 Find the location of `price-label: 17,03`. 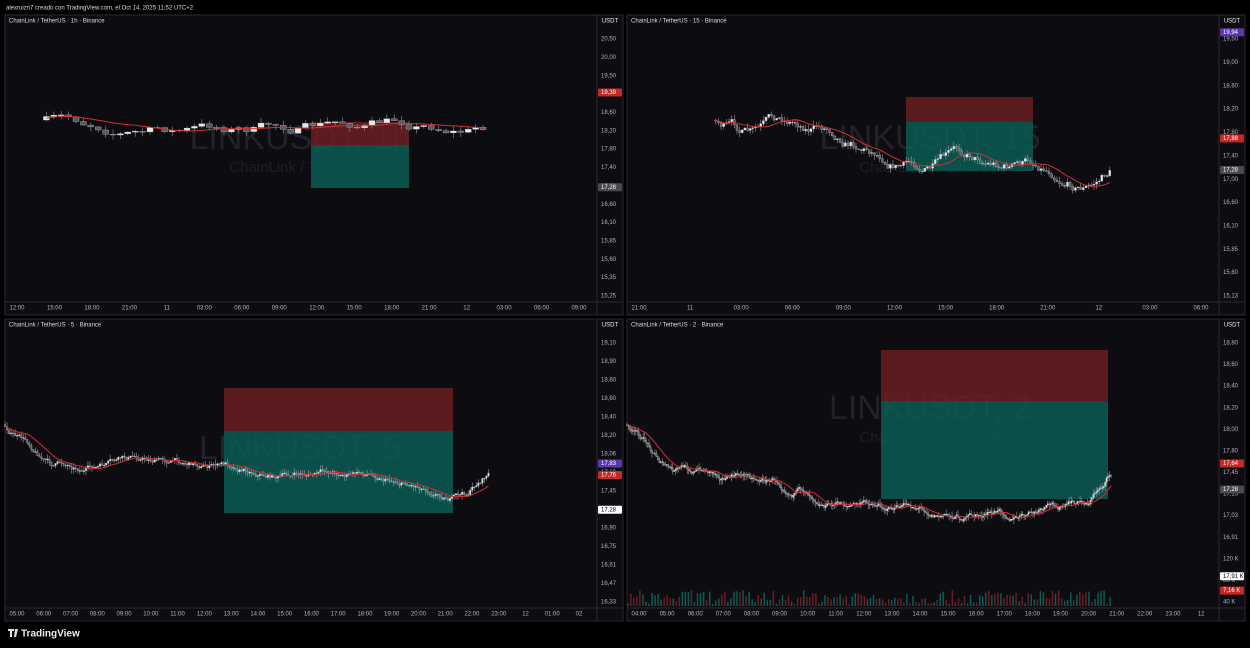

price-label: 17,03 is located at coordinates (1231, 516).